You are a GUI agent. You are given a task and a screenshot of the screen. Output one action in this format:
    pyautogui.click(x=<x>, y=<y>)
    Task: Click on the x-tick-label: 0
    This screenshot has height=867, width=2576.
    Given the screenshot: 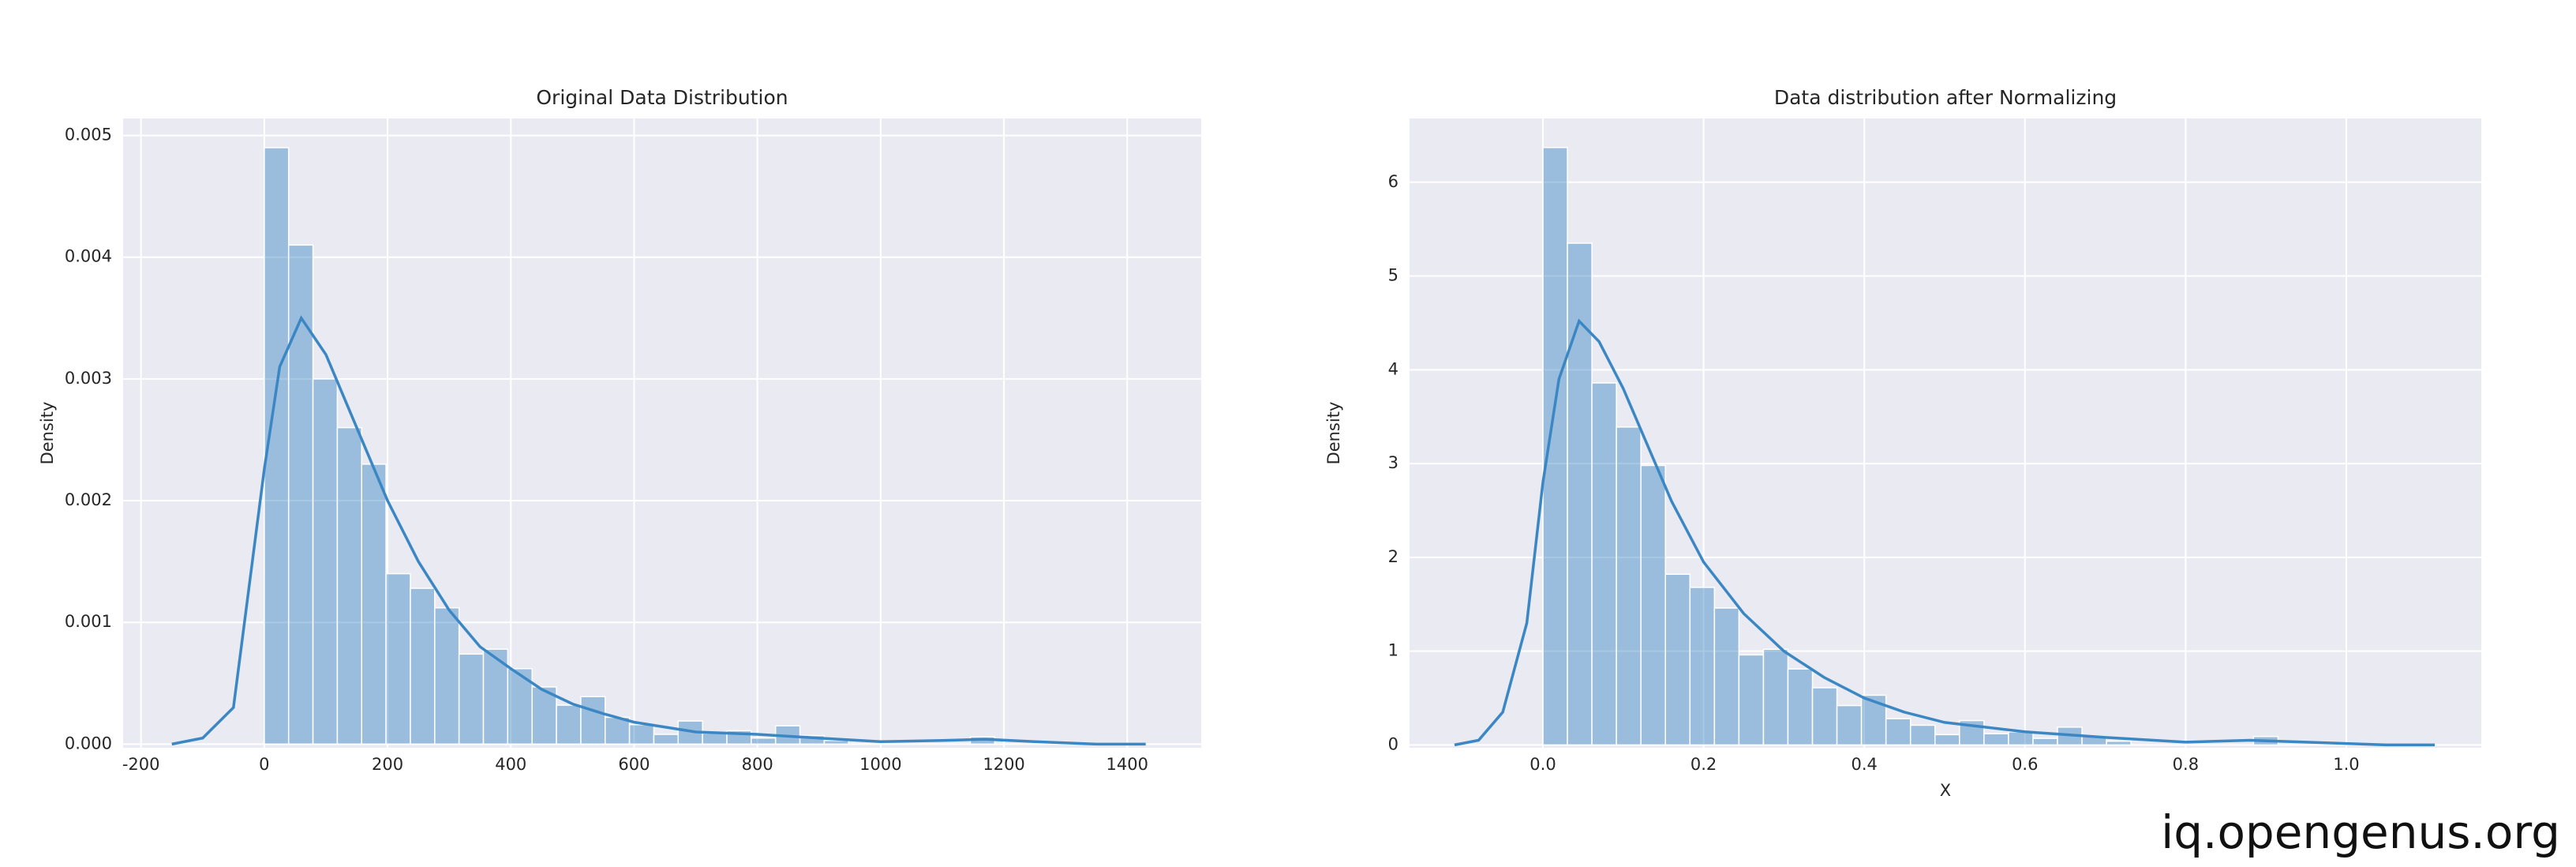 What is the action you would take?
    pyautogui.click(x=264, y=764)
    